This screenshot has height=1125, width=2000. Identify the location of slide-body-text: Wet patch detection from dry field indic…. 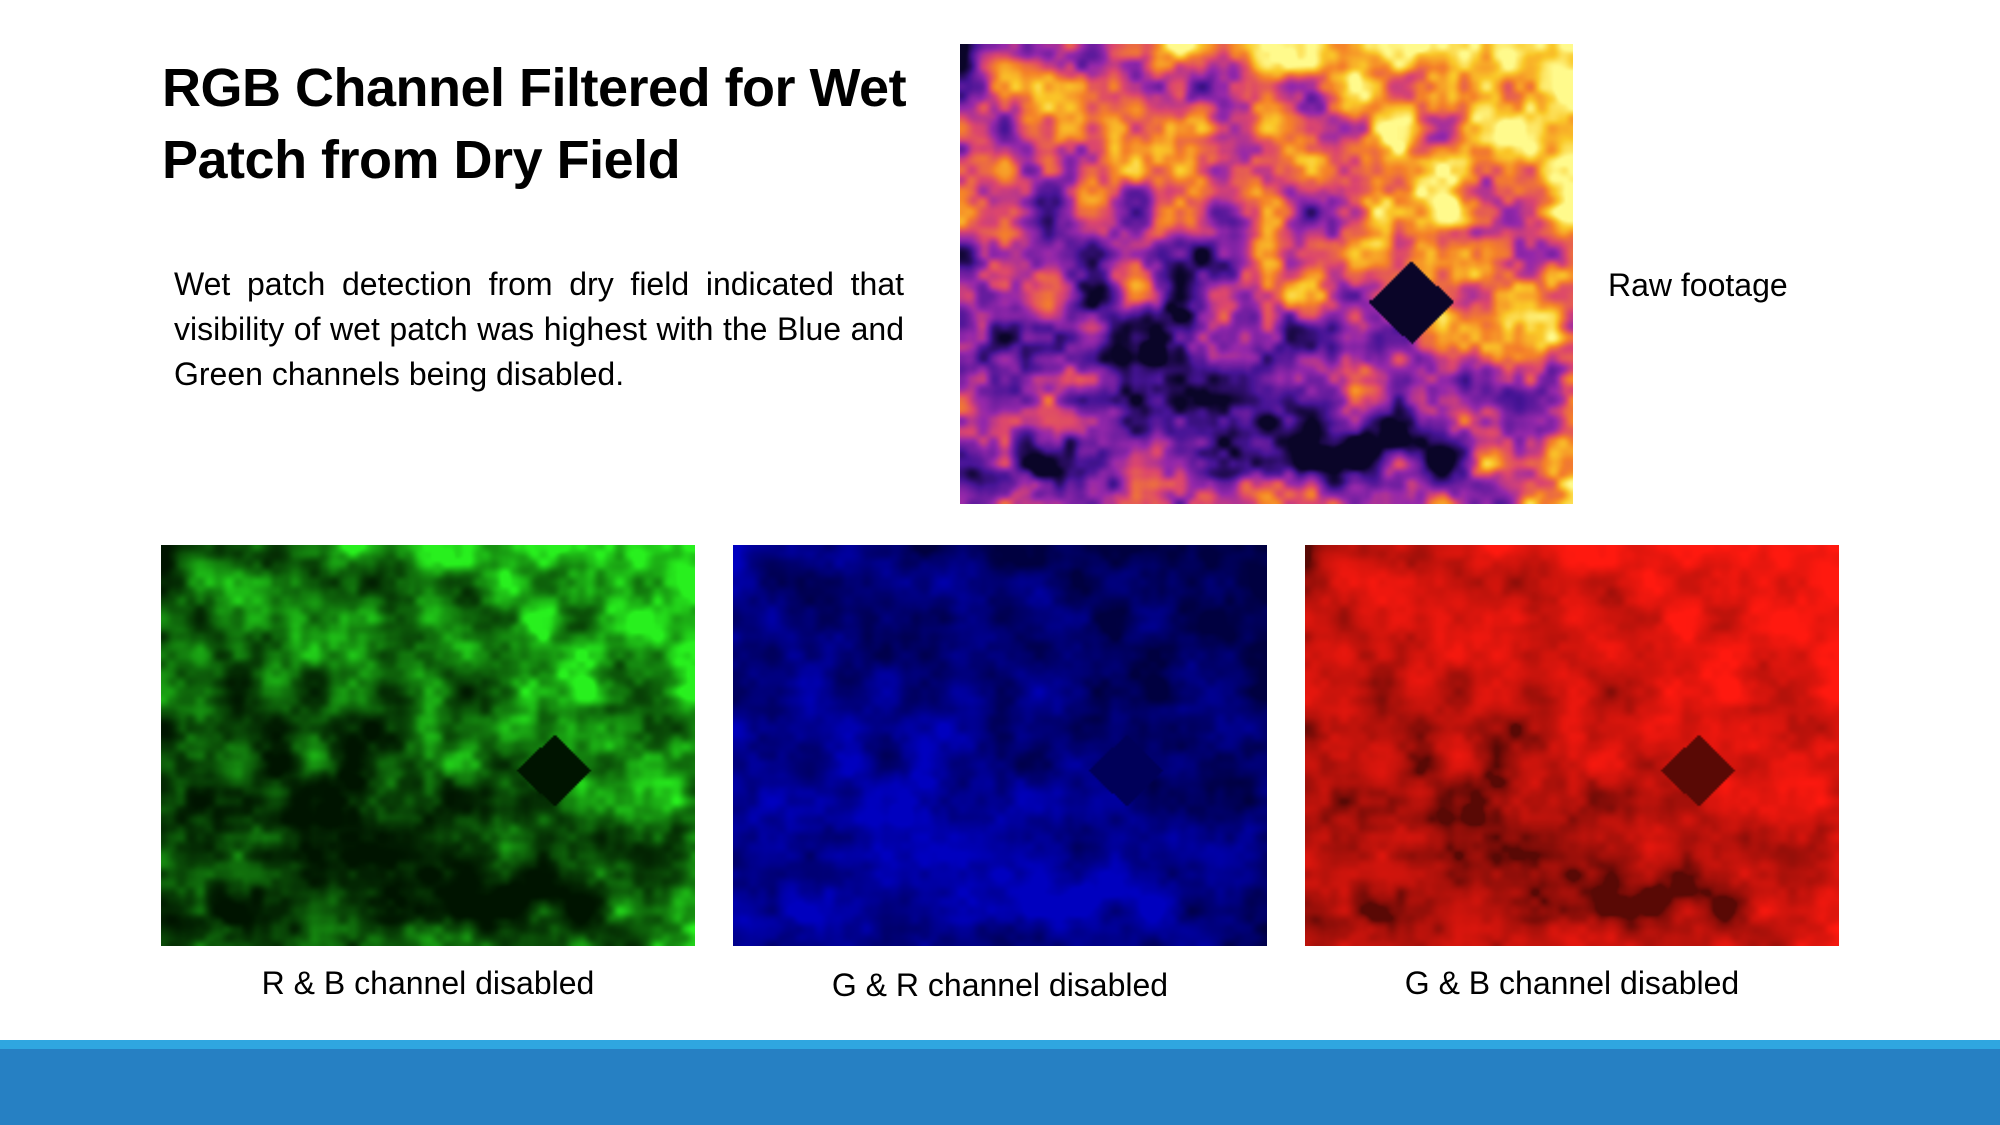
(539, 329).